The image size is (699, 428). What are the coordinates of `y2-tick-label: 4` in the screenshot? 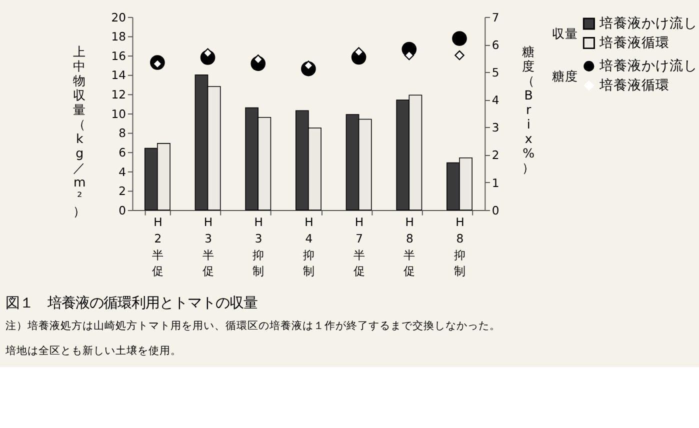 It's located at (496, 100).